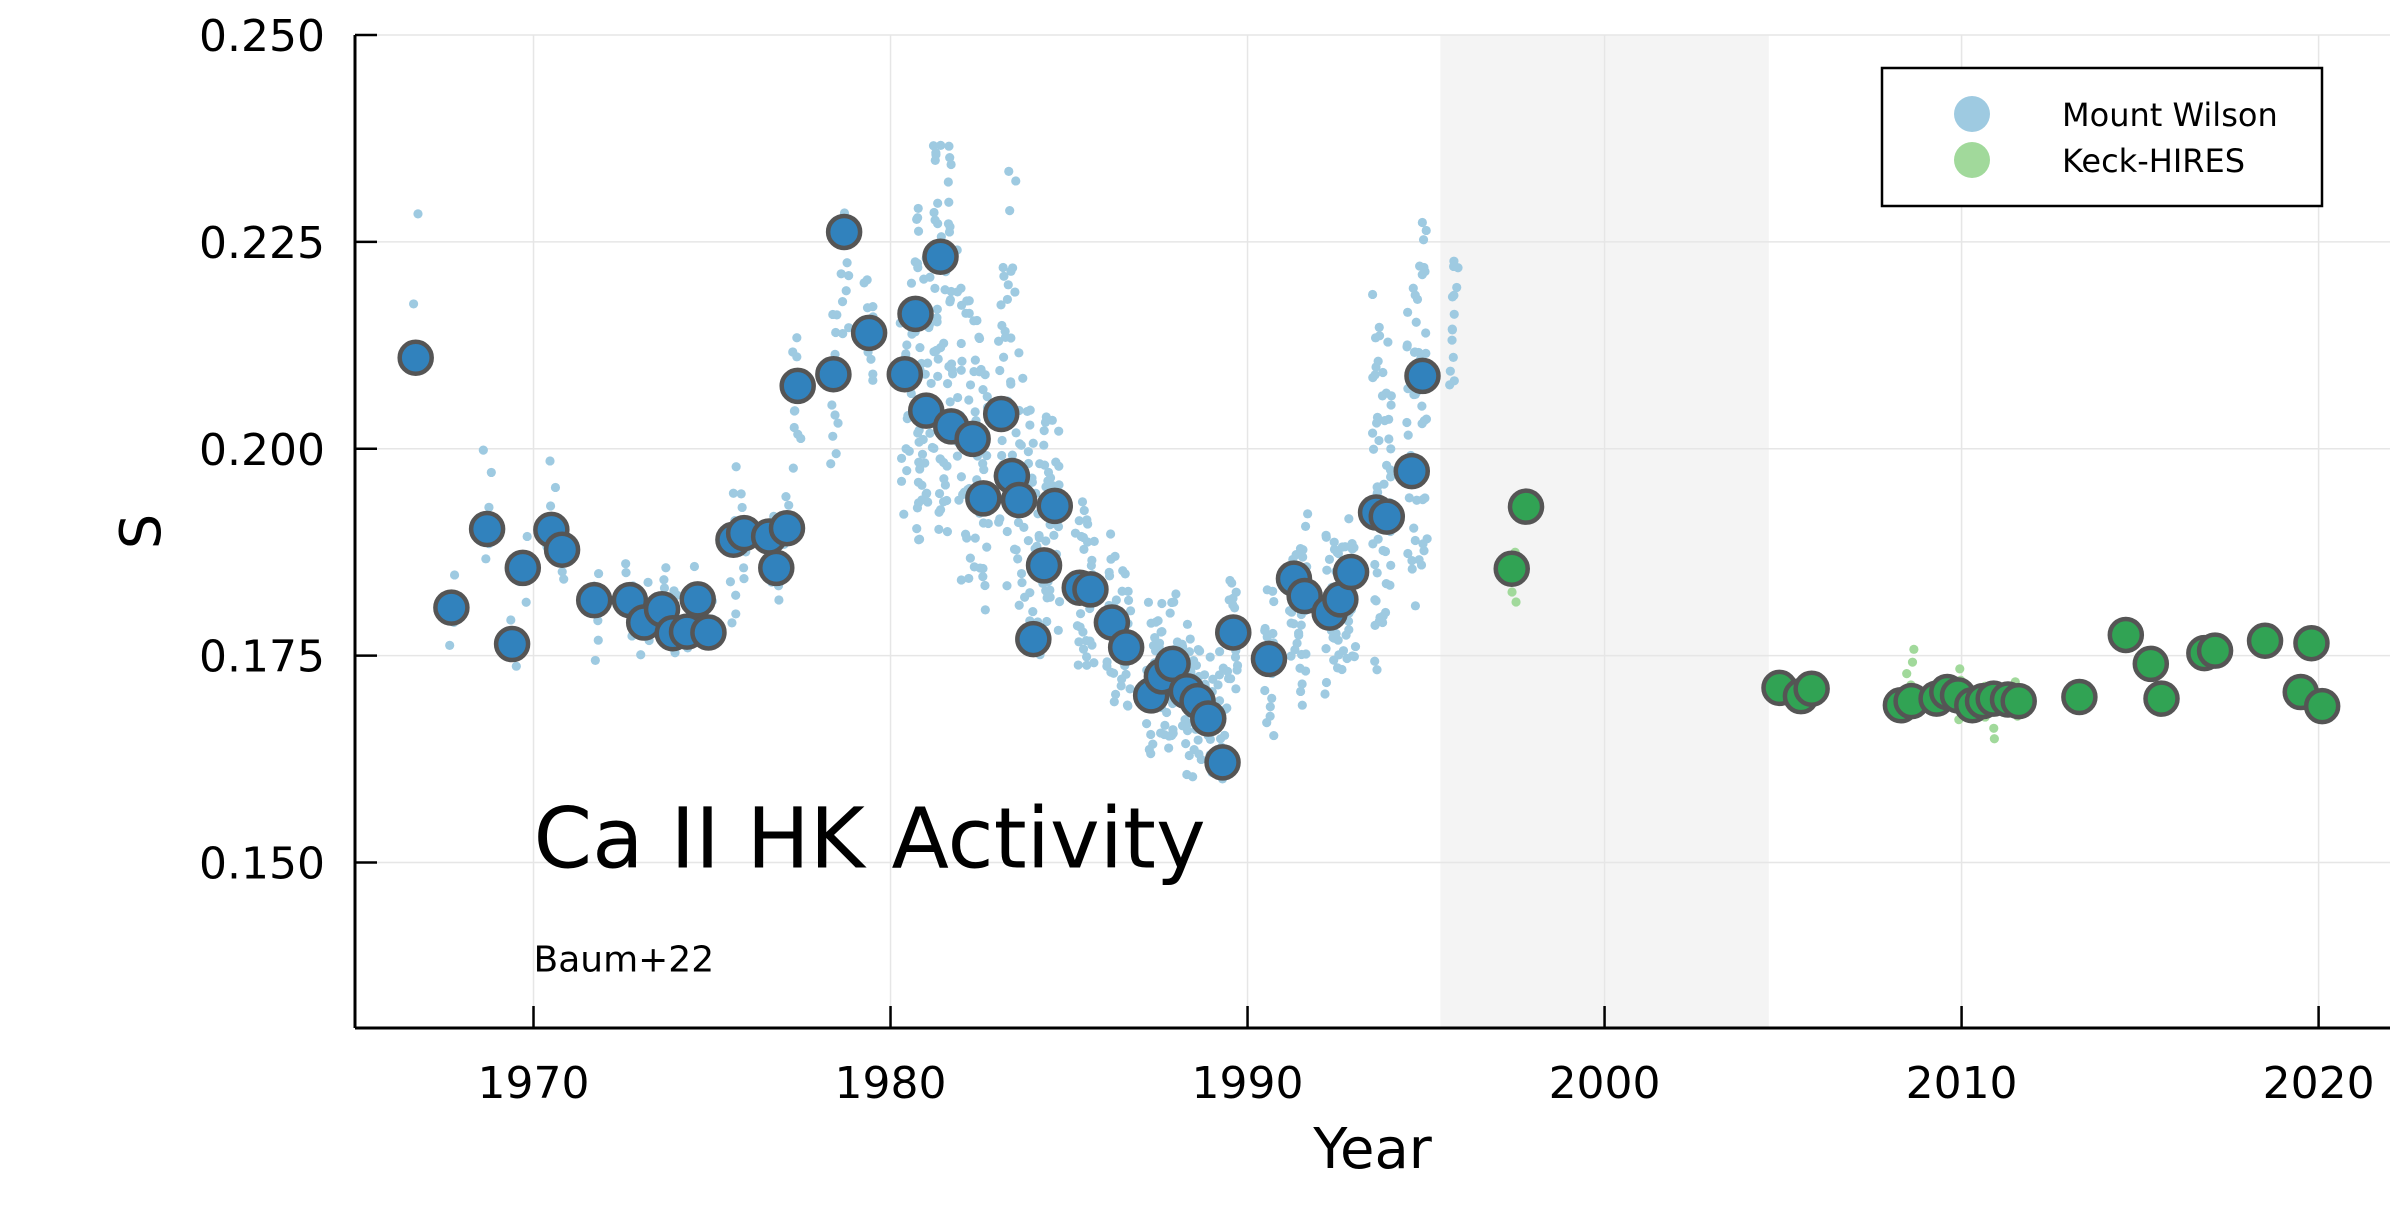 Image resolution: width=2400 pixels, height=1205 pixels. What do you see at coordinates (262, 450) in the screenshot?
I see `y-tick-label: 0.200` at bounding box center [262, 450].